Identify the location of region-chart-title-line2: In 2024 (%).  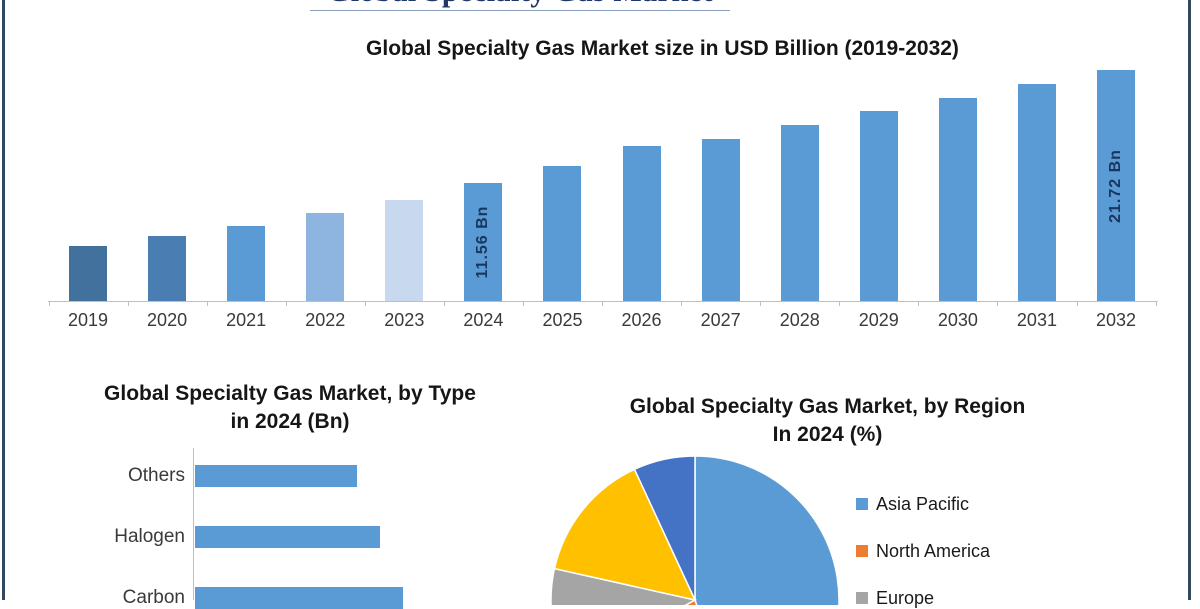
(827, 434).